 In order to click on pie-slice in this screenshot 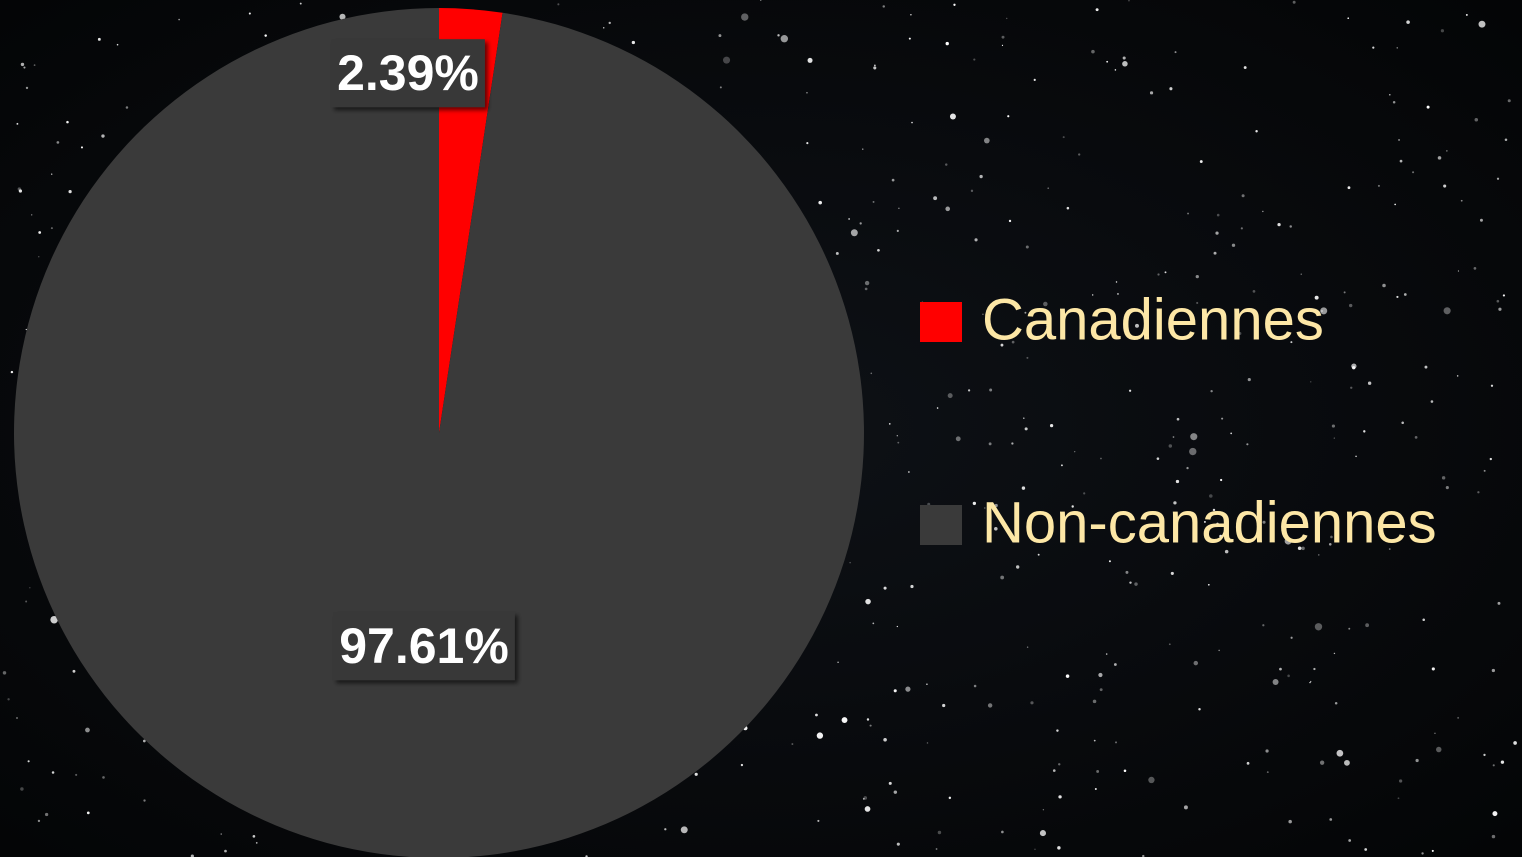, I will do `click(471, 220)`.